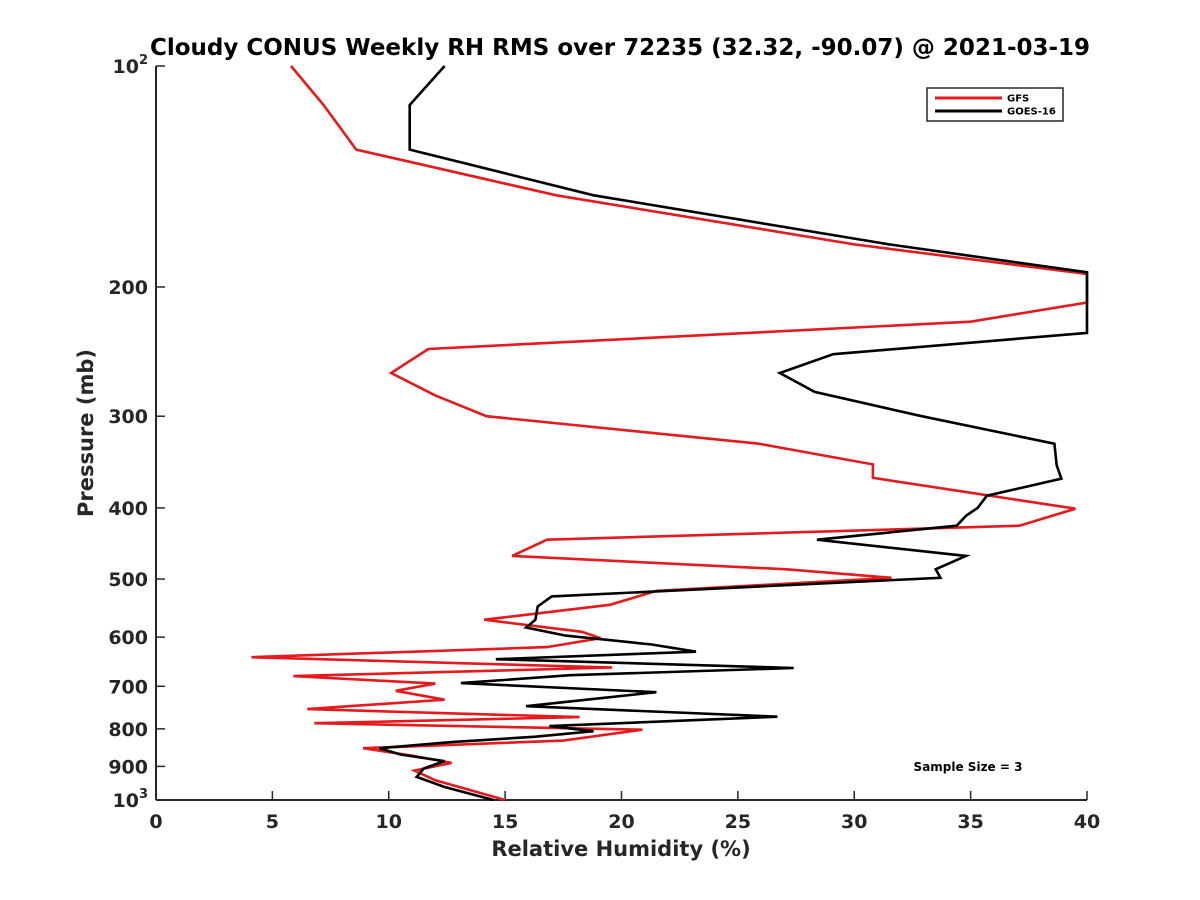 The image size is (1200, 900). I want to click on y-tick-label: 300, so click(128, 417).